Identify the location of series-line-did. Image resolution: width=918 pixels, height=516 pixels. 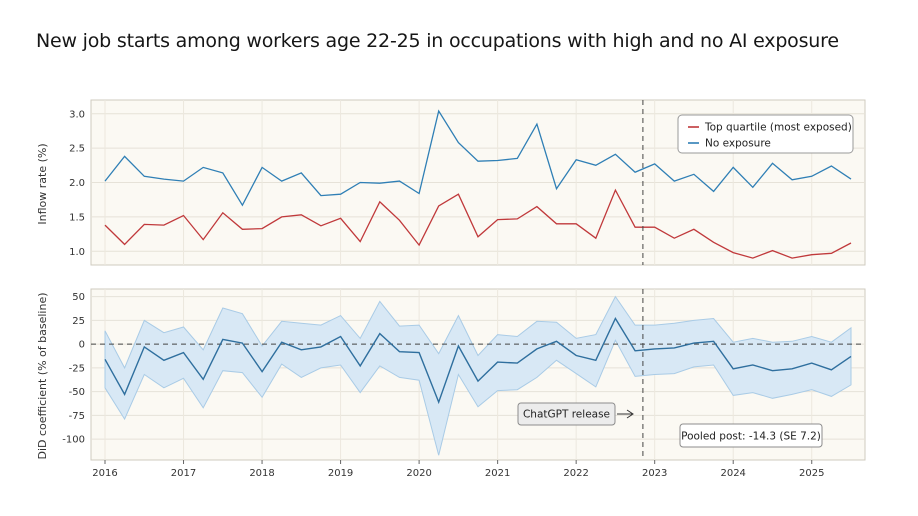
(478, 361).